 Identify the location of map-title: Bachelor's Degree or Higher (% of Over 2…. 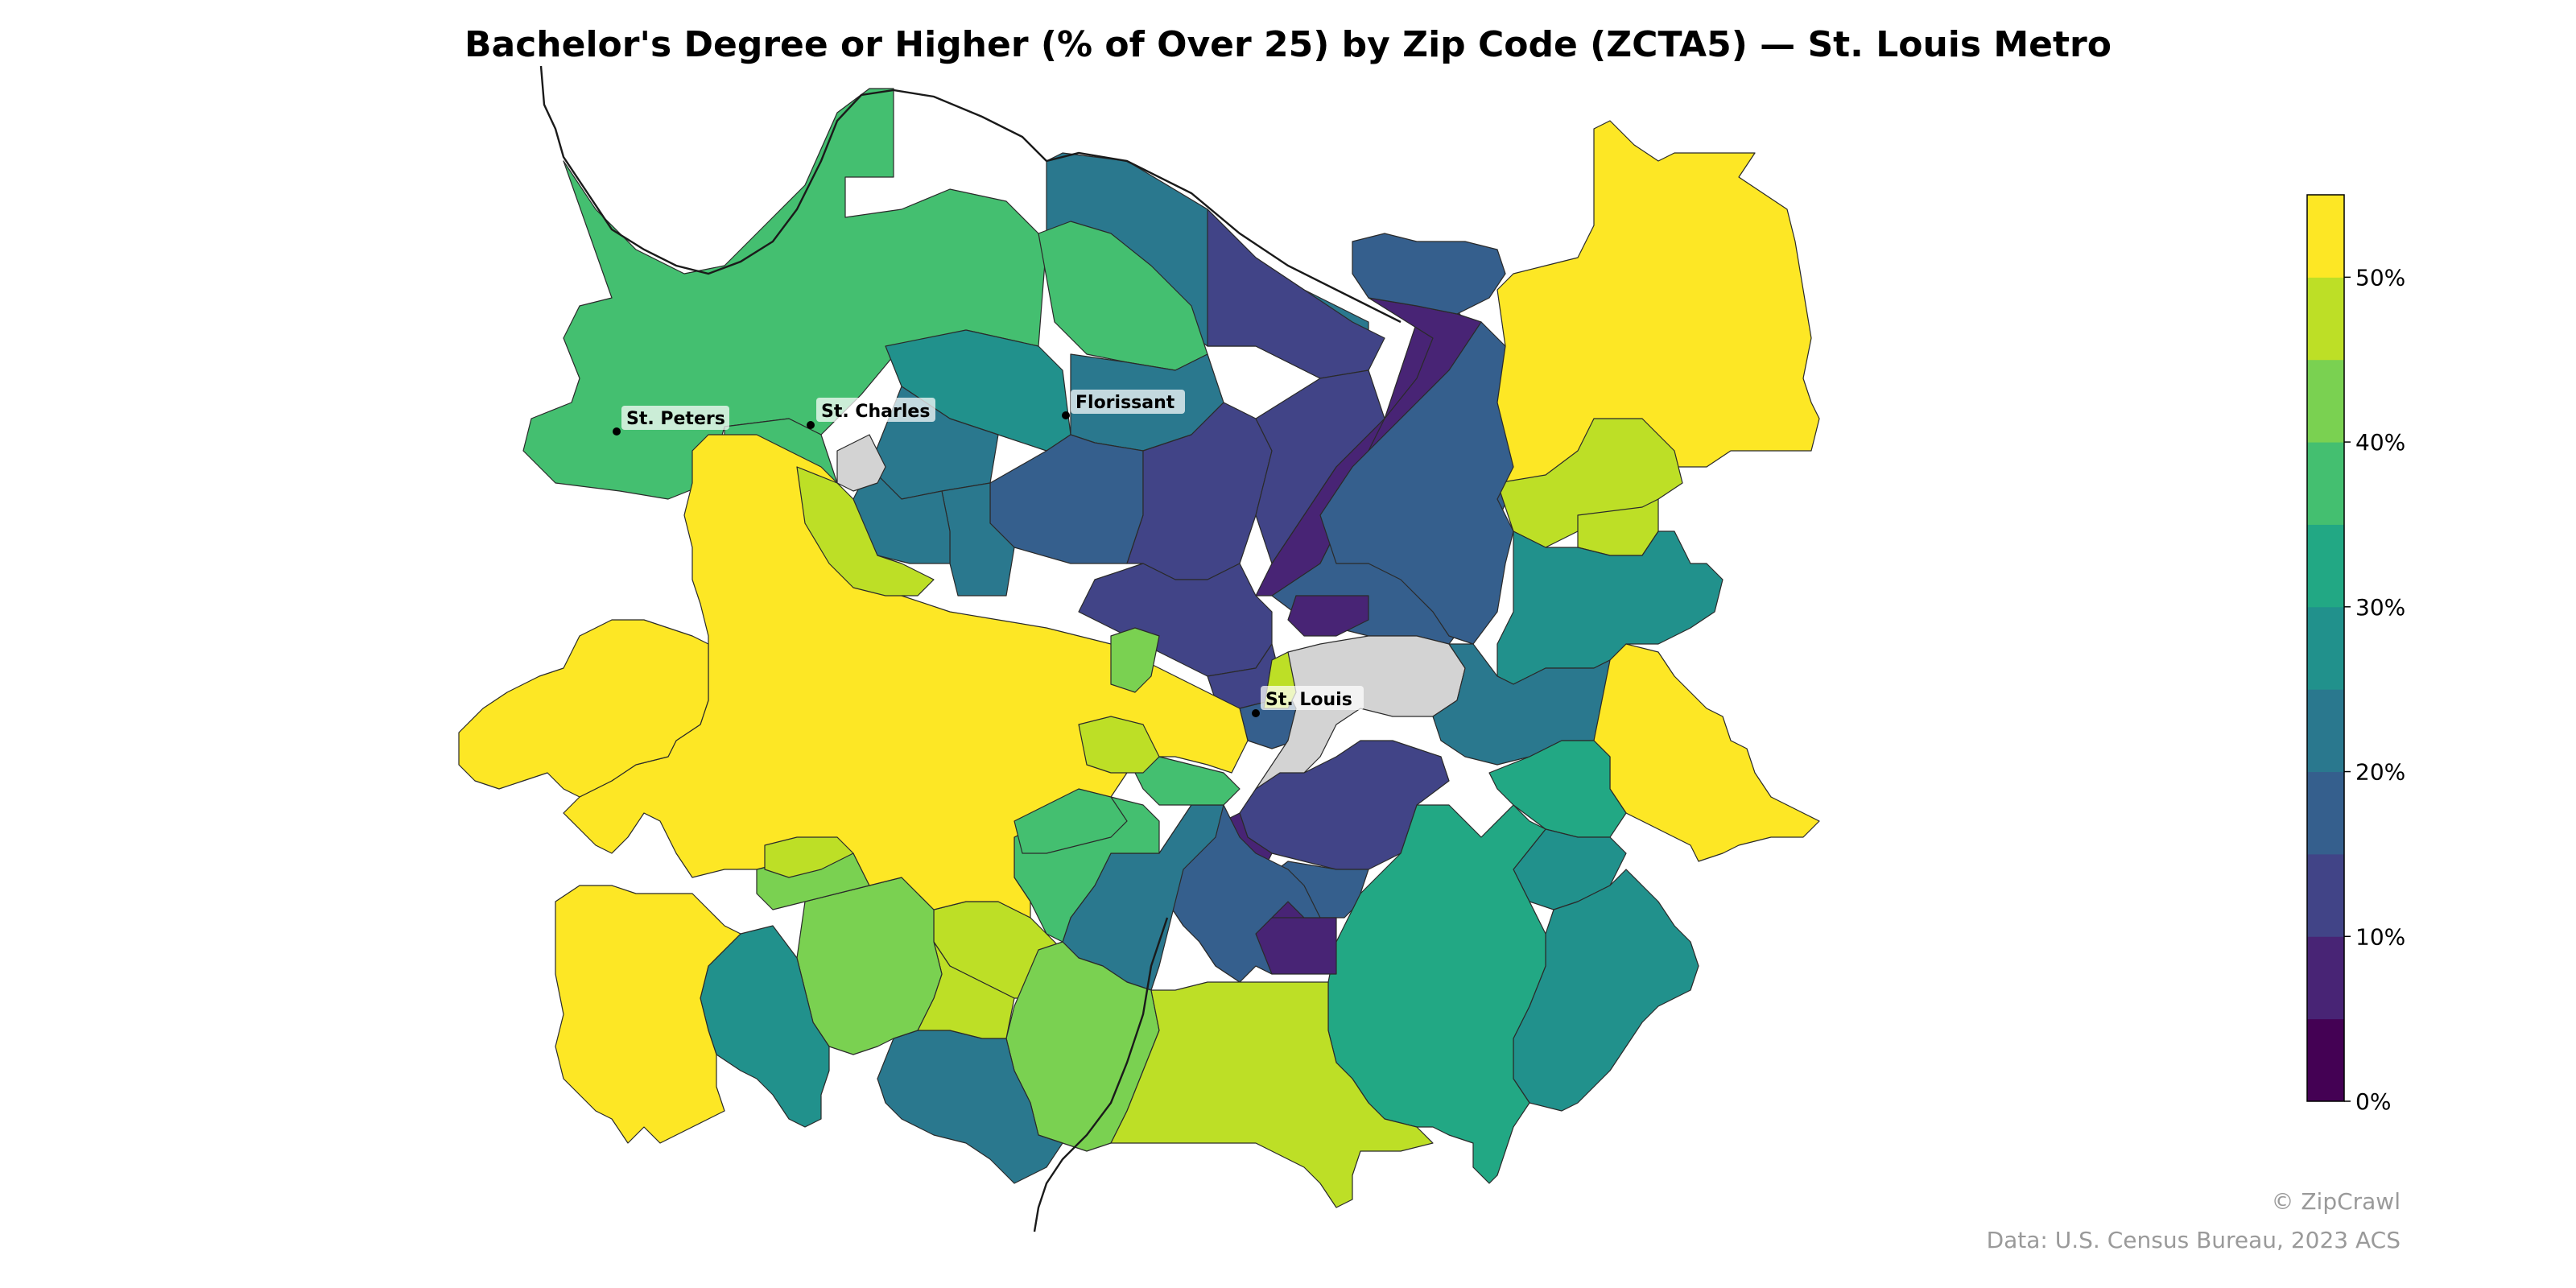
(1288, 44).